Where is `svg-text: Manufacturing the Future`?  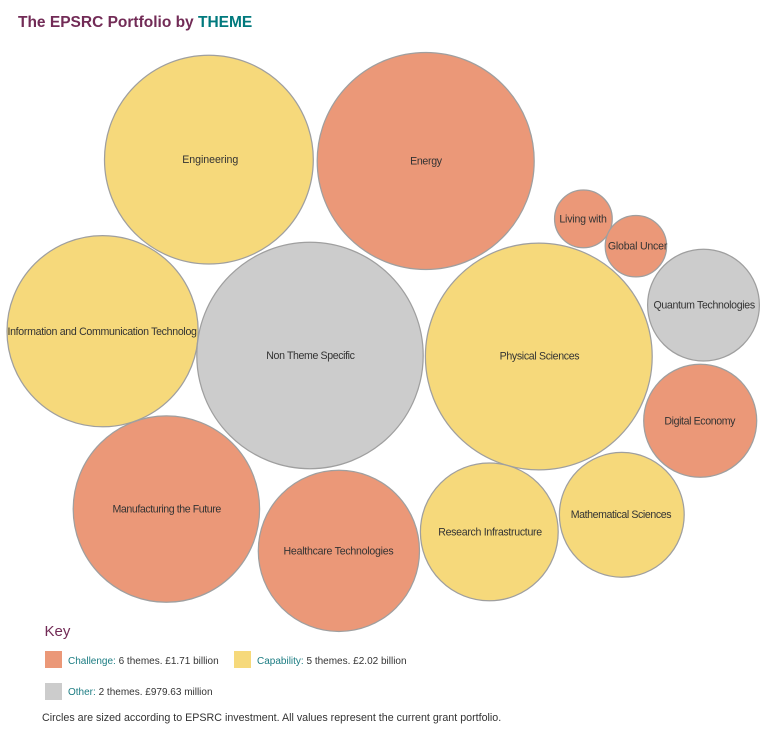 svg-text: Manufacturing the Future is located at coordinates (166, 510).